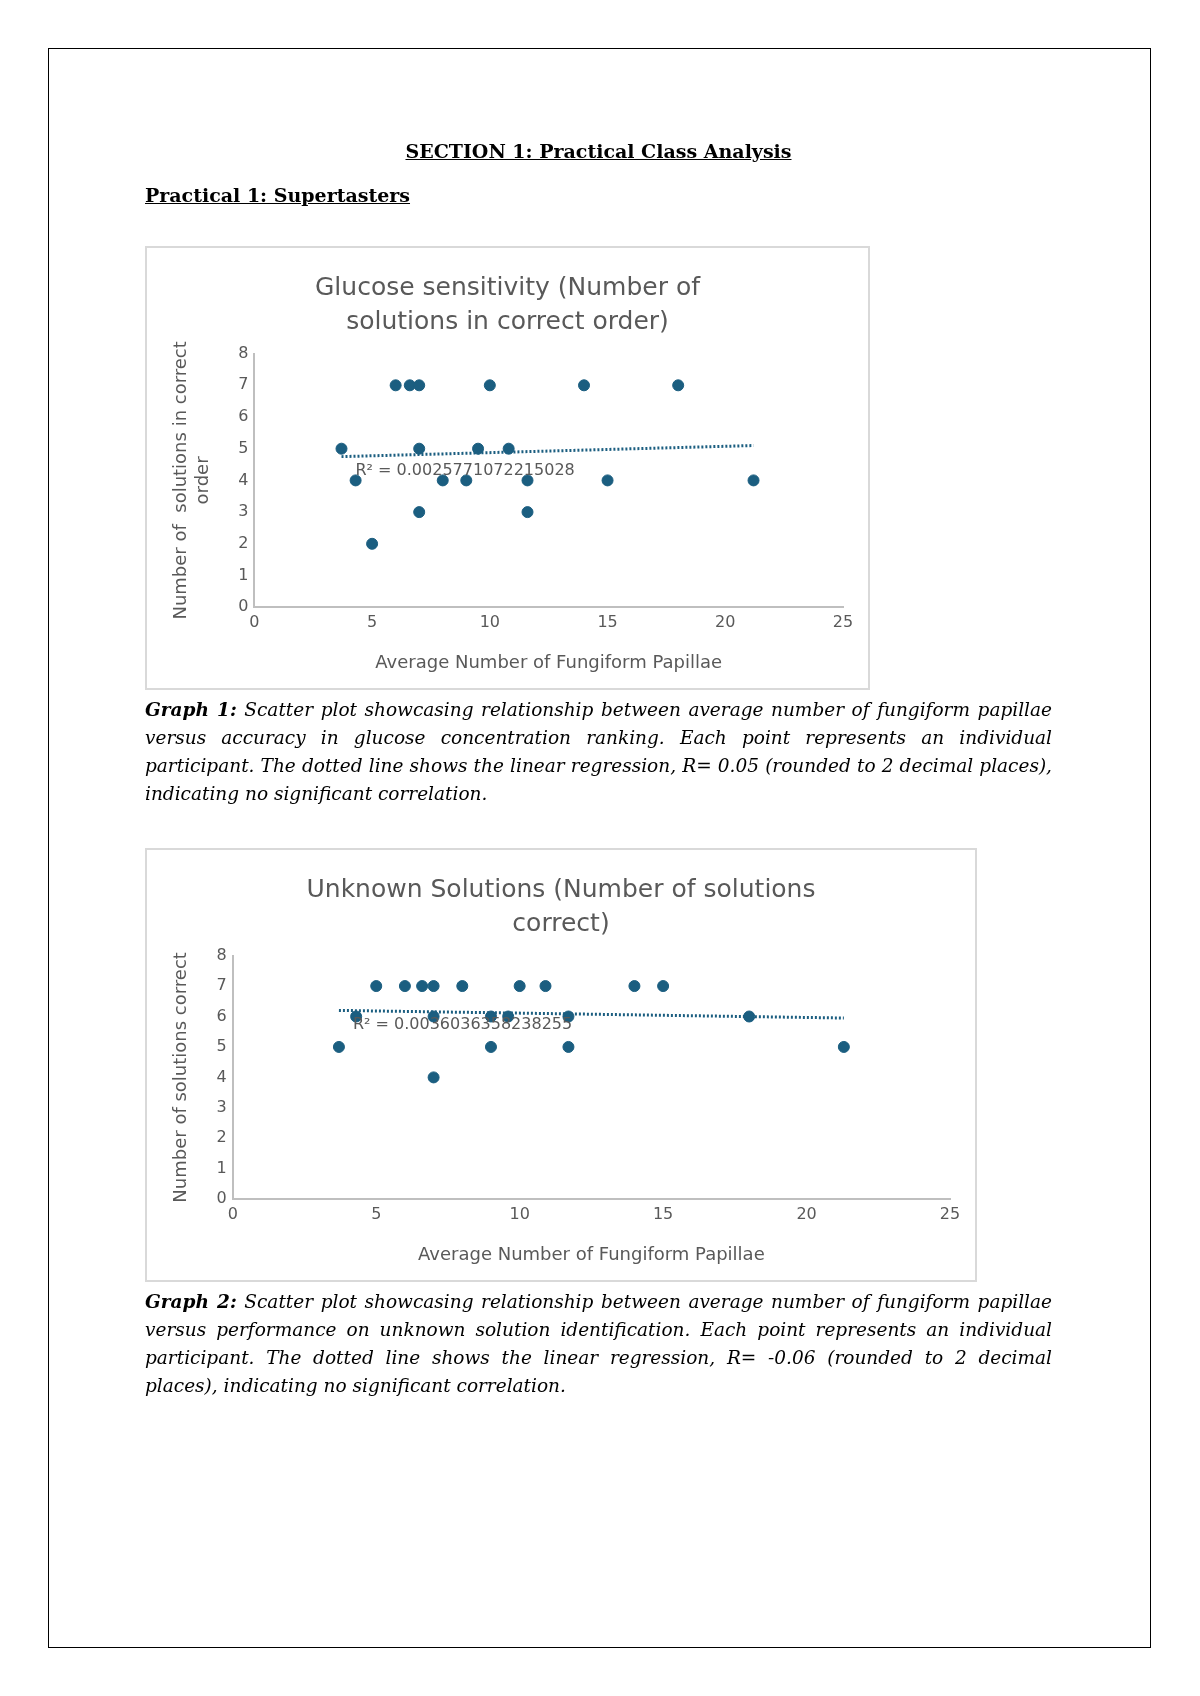  Describe the element at coordinates (599, 1344) in the screenshot. I see `caption: Graph 2: Scatter plot showcasing relationship between average number of fungiform papillae versus performance on unknown solution identification. Each point represents an individual participant. The dotted line shows the linear regression, R= -0.06 (rounded to 2 decimal places), indicating no significant correlation.` at that location.